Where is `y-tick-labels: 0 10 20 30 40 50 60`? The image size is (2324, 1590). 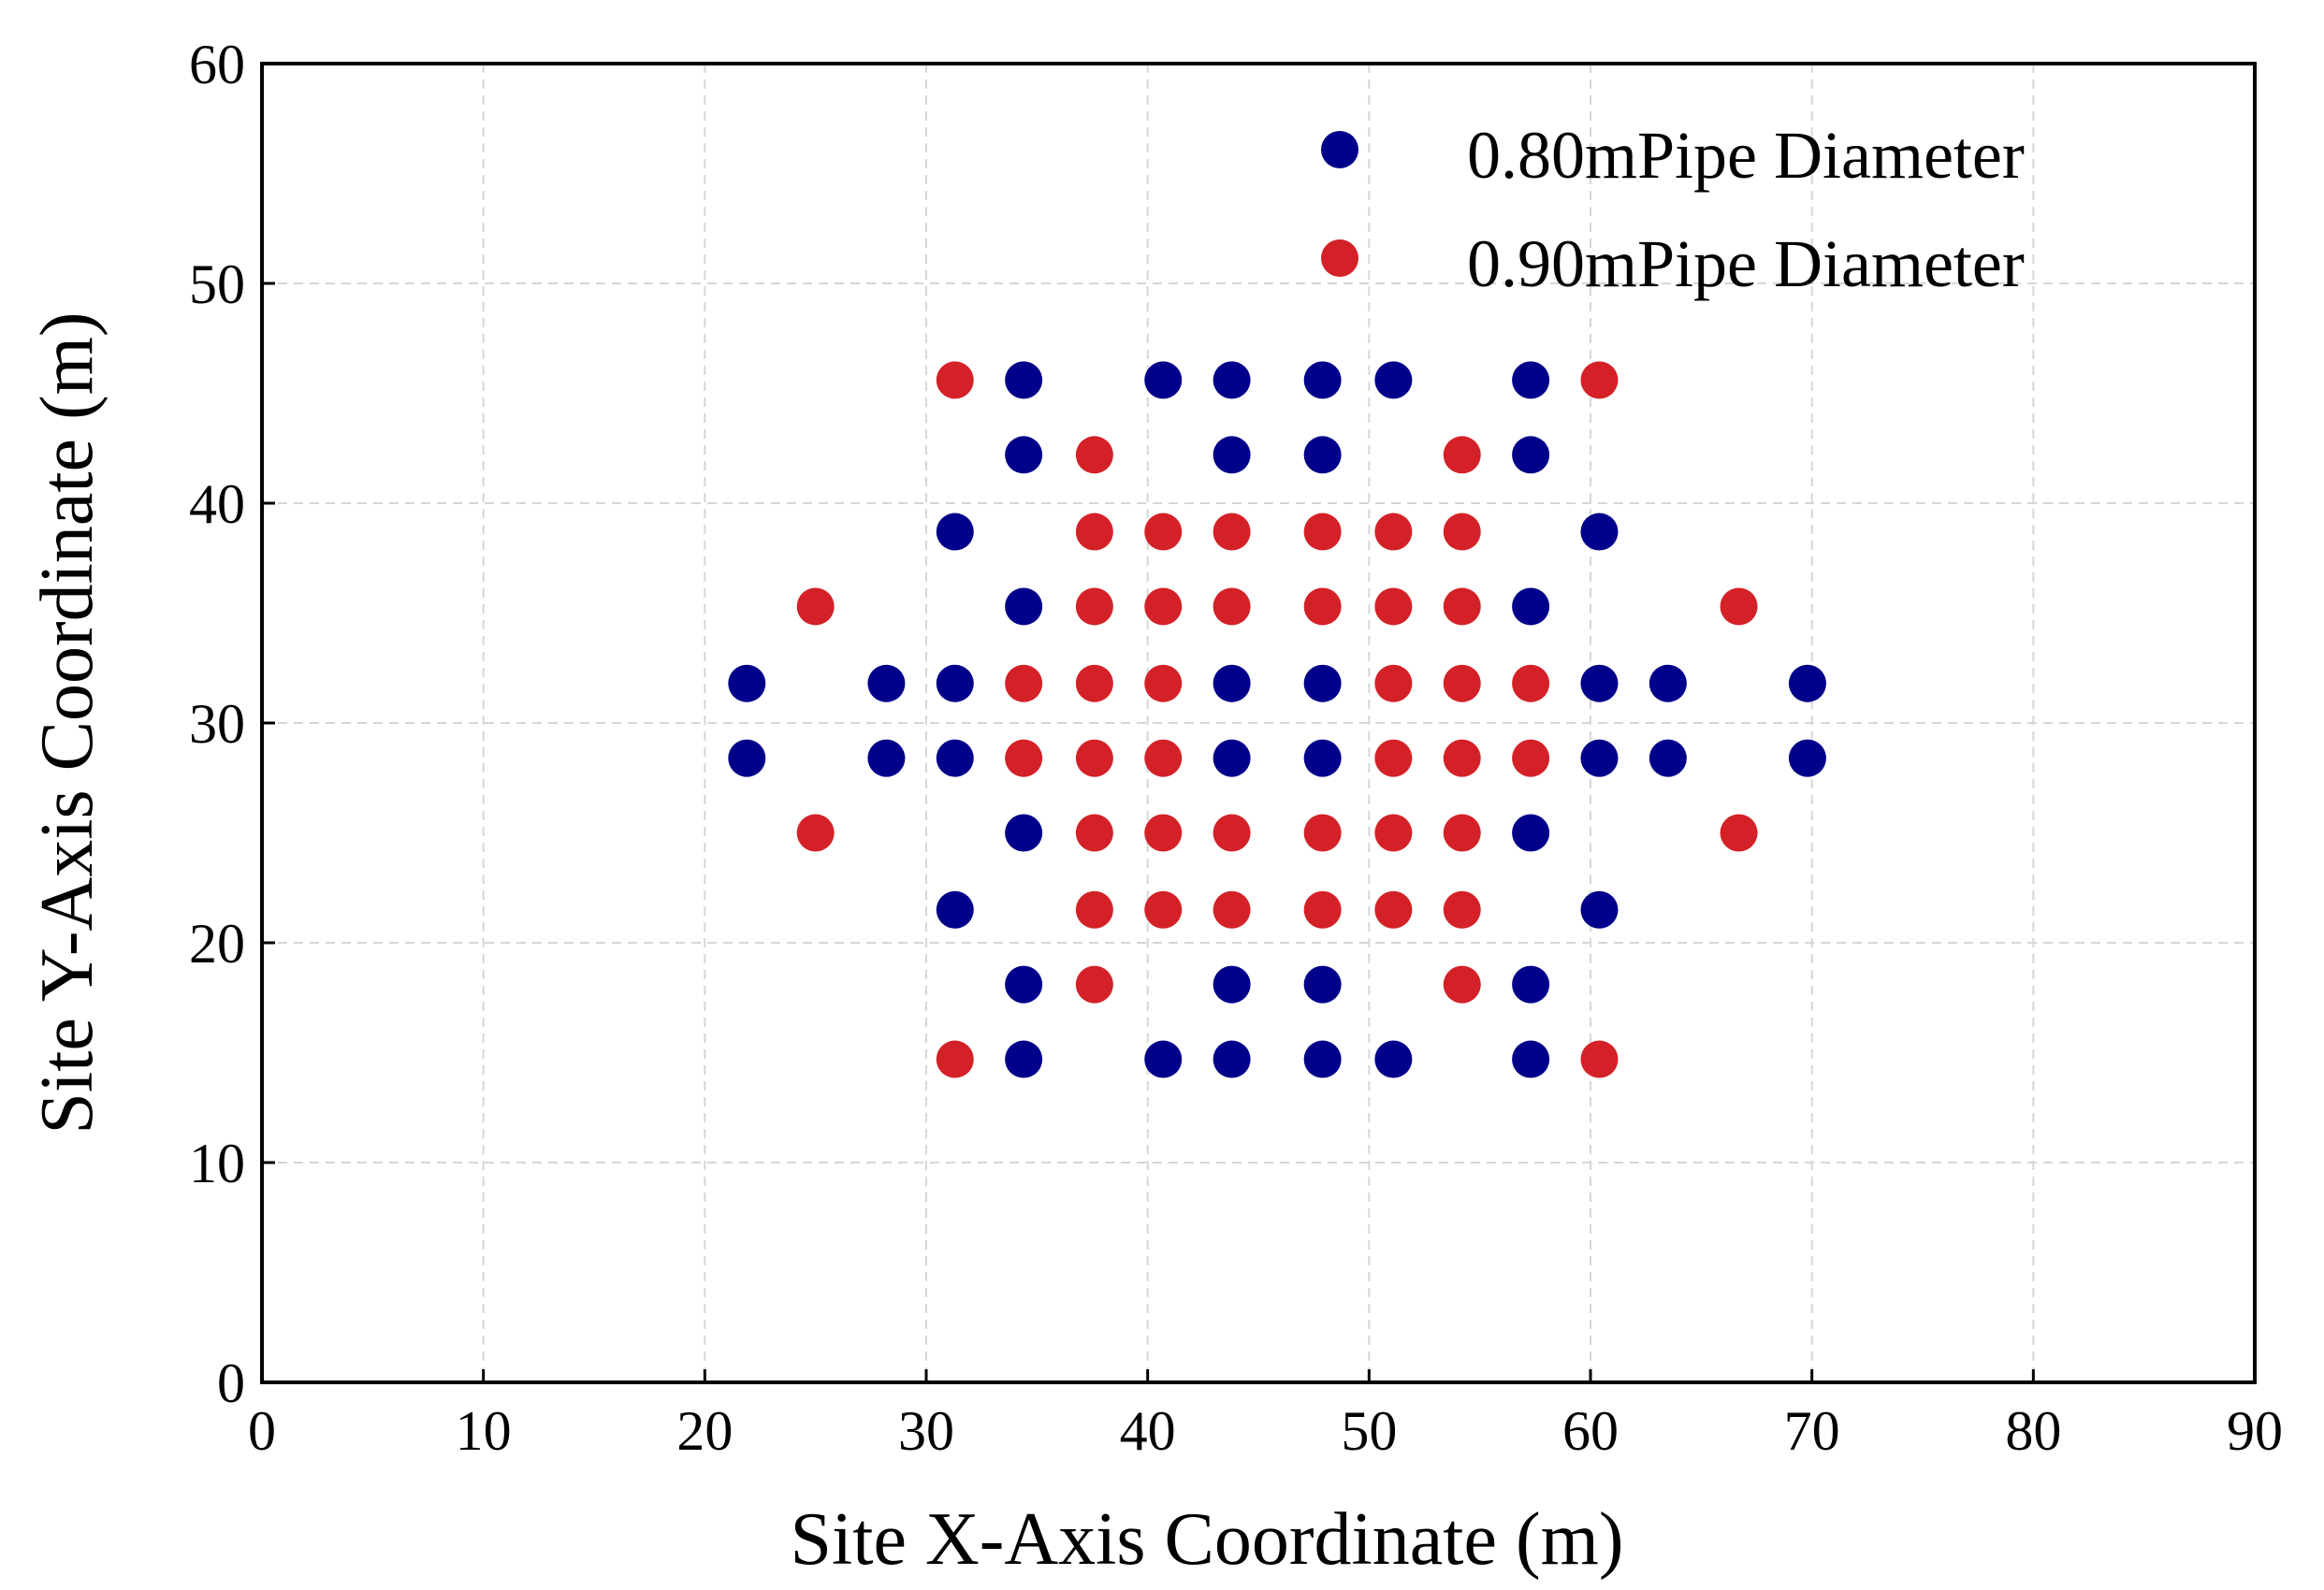
y-tick-labels: 0 10 20 30 40 50 60 is located at coordinates (217, 724).